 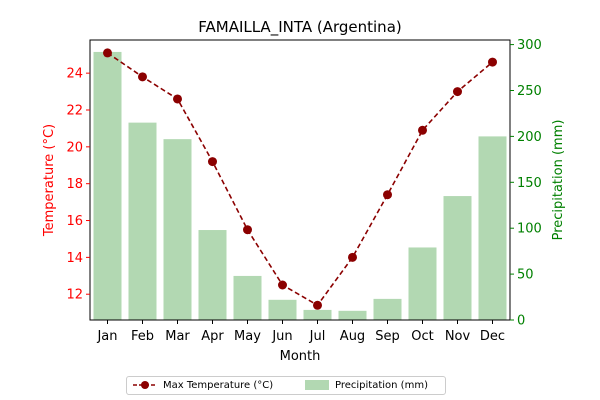 I want to click on y-left-tick-label: 18, so click(x=74, y=184).